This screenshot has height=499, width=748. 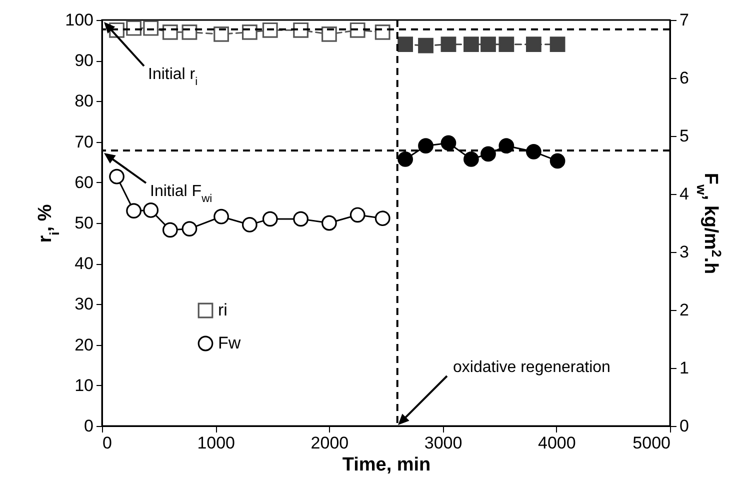 What do you see at coordinates (84, 264) in the screenshot?
I see `y-tick-label: 40` at bounding box center [84, 264].